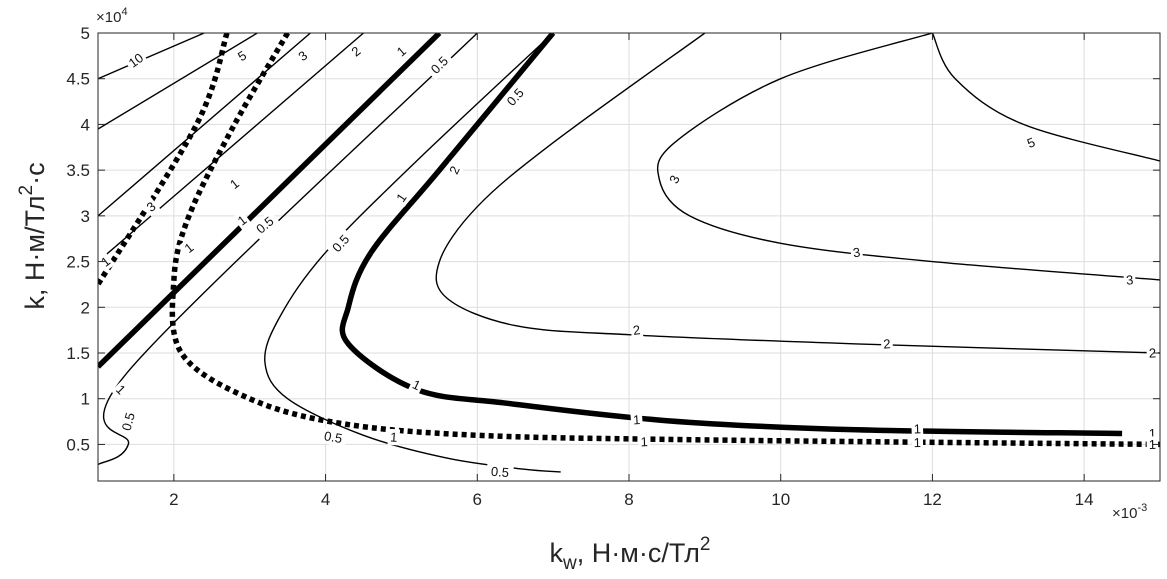 Image resolution: width=1167 pixels, height=579 pixels. Describe the element at coordinates (630, 554) in the screenshot. I see `x-axis-label: kw, Н·м·с/Тл2` at that location.